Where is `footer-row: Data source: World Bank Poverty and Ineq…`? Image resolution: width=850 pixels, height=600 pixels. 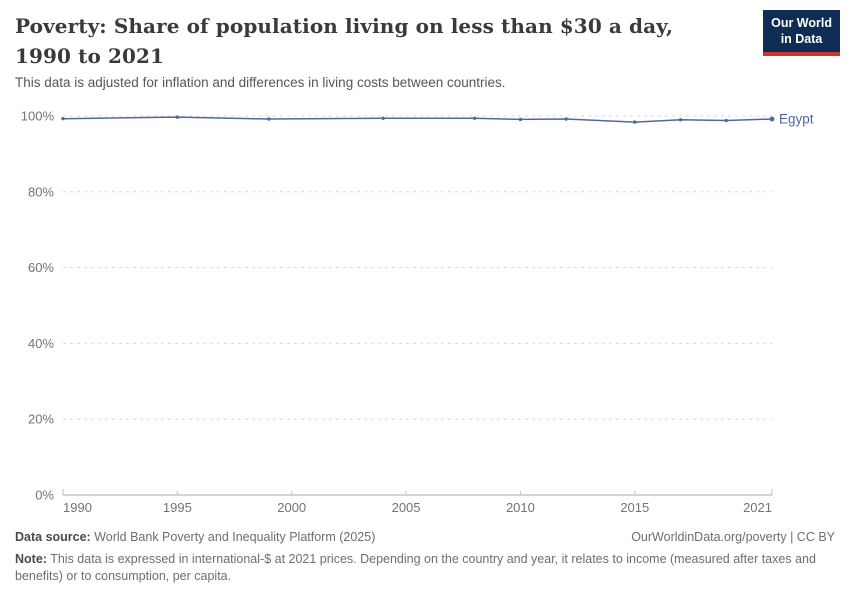 footer-row: Data source: World Bank Poverty and Ineq… is located at coordinates (425, 538).